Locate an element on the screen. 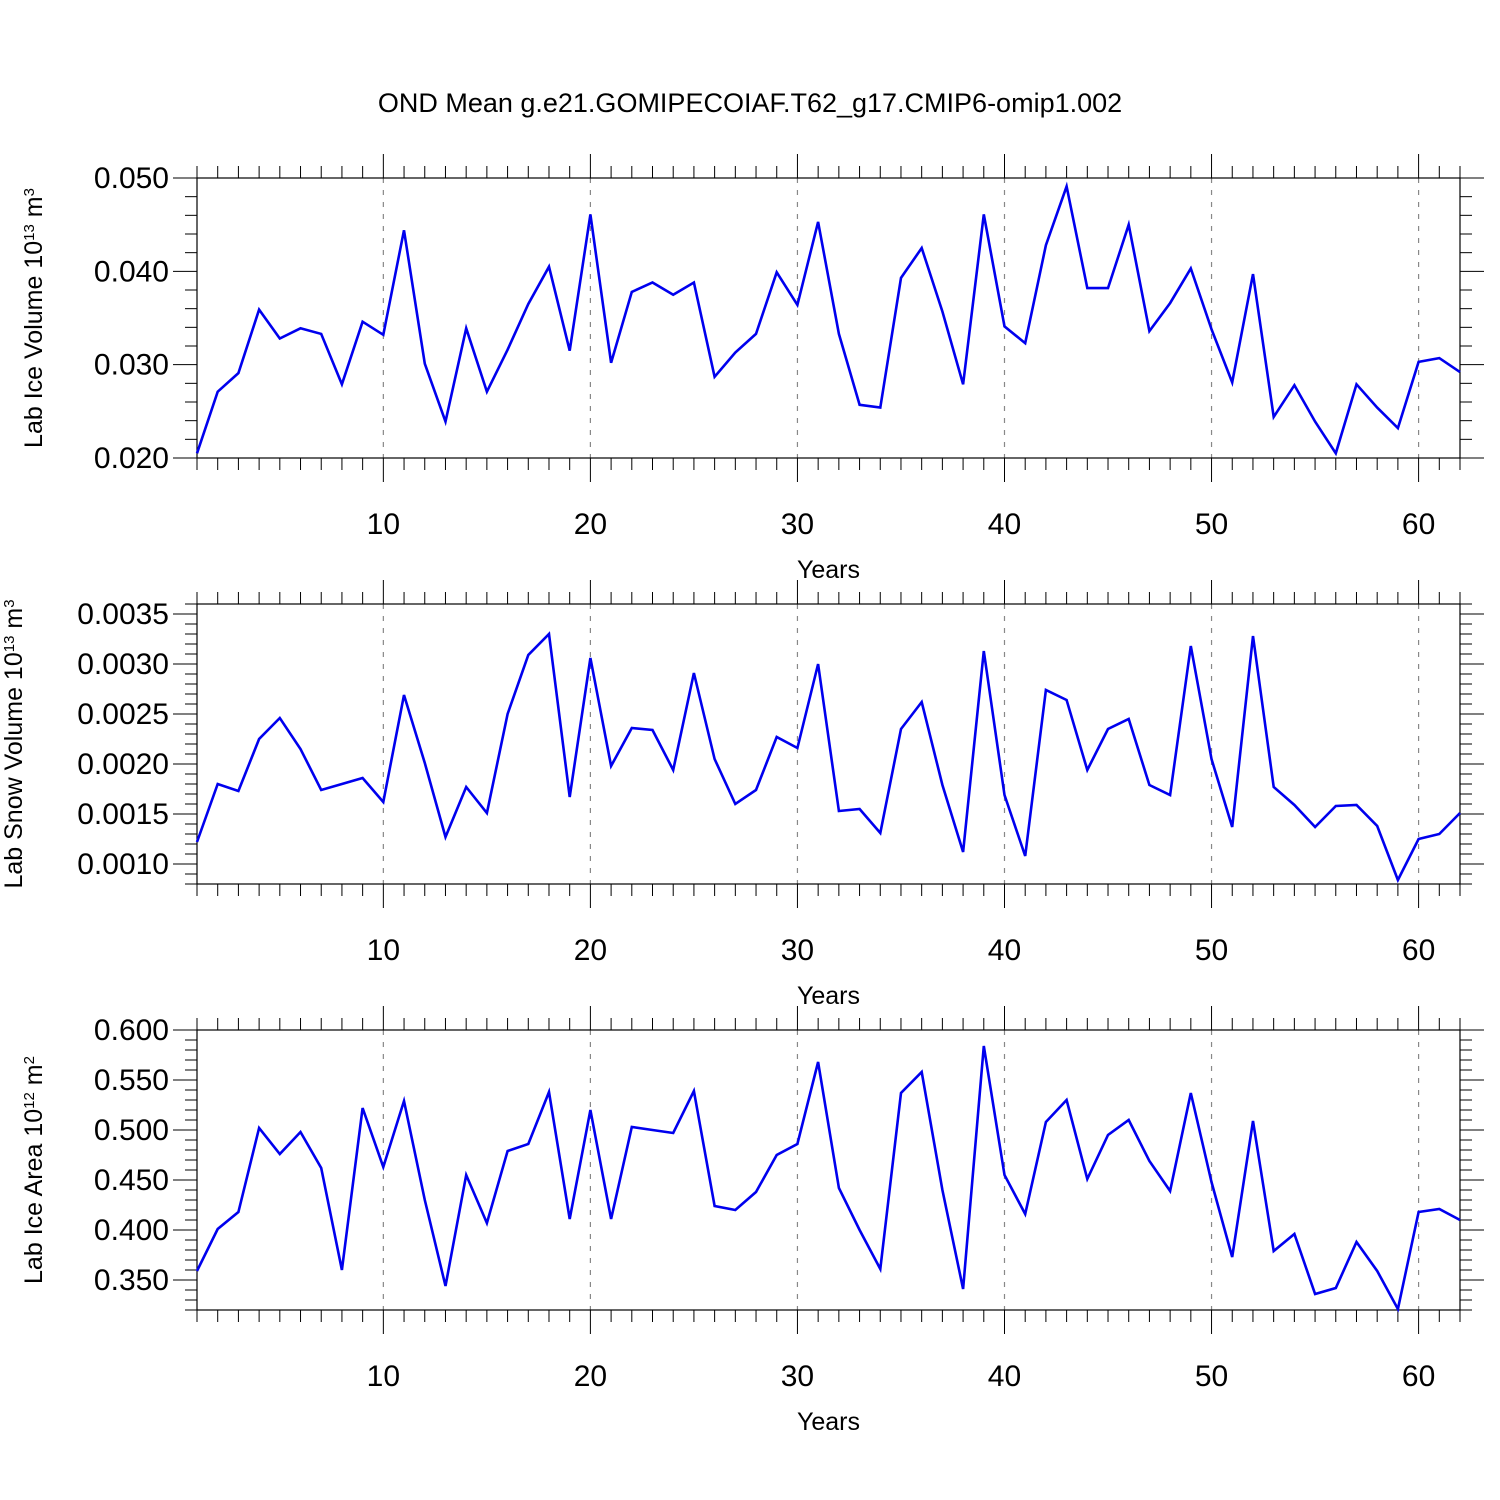 The image size is (1500, 1500). y-tick-label: 0.0030 is located at coordinates (123, 664).